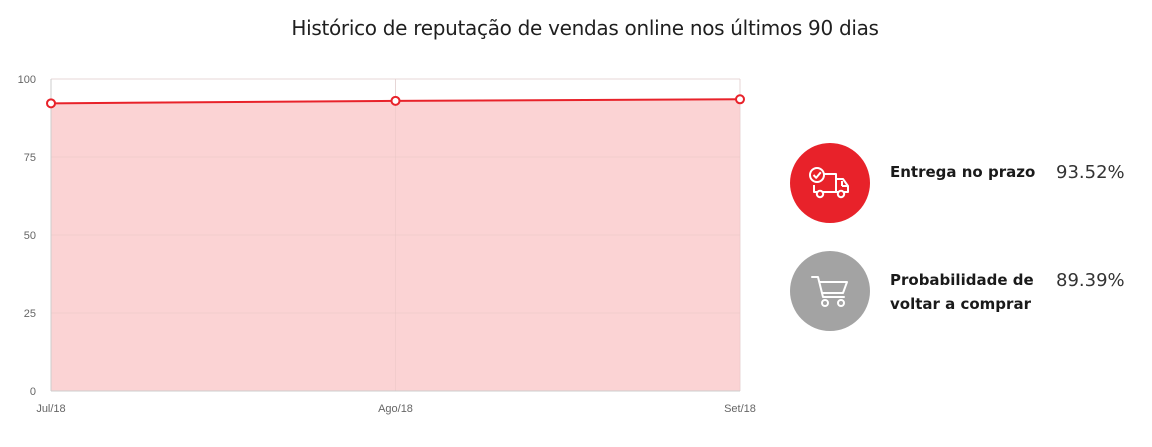 This screenshot has height=447, width=1152. What do you see at coordinates (395, 409) in the screenshot?
I see `x-tick-label: Ago/18` at bounding box center [395, 409].